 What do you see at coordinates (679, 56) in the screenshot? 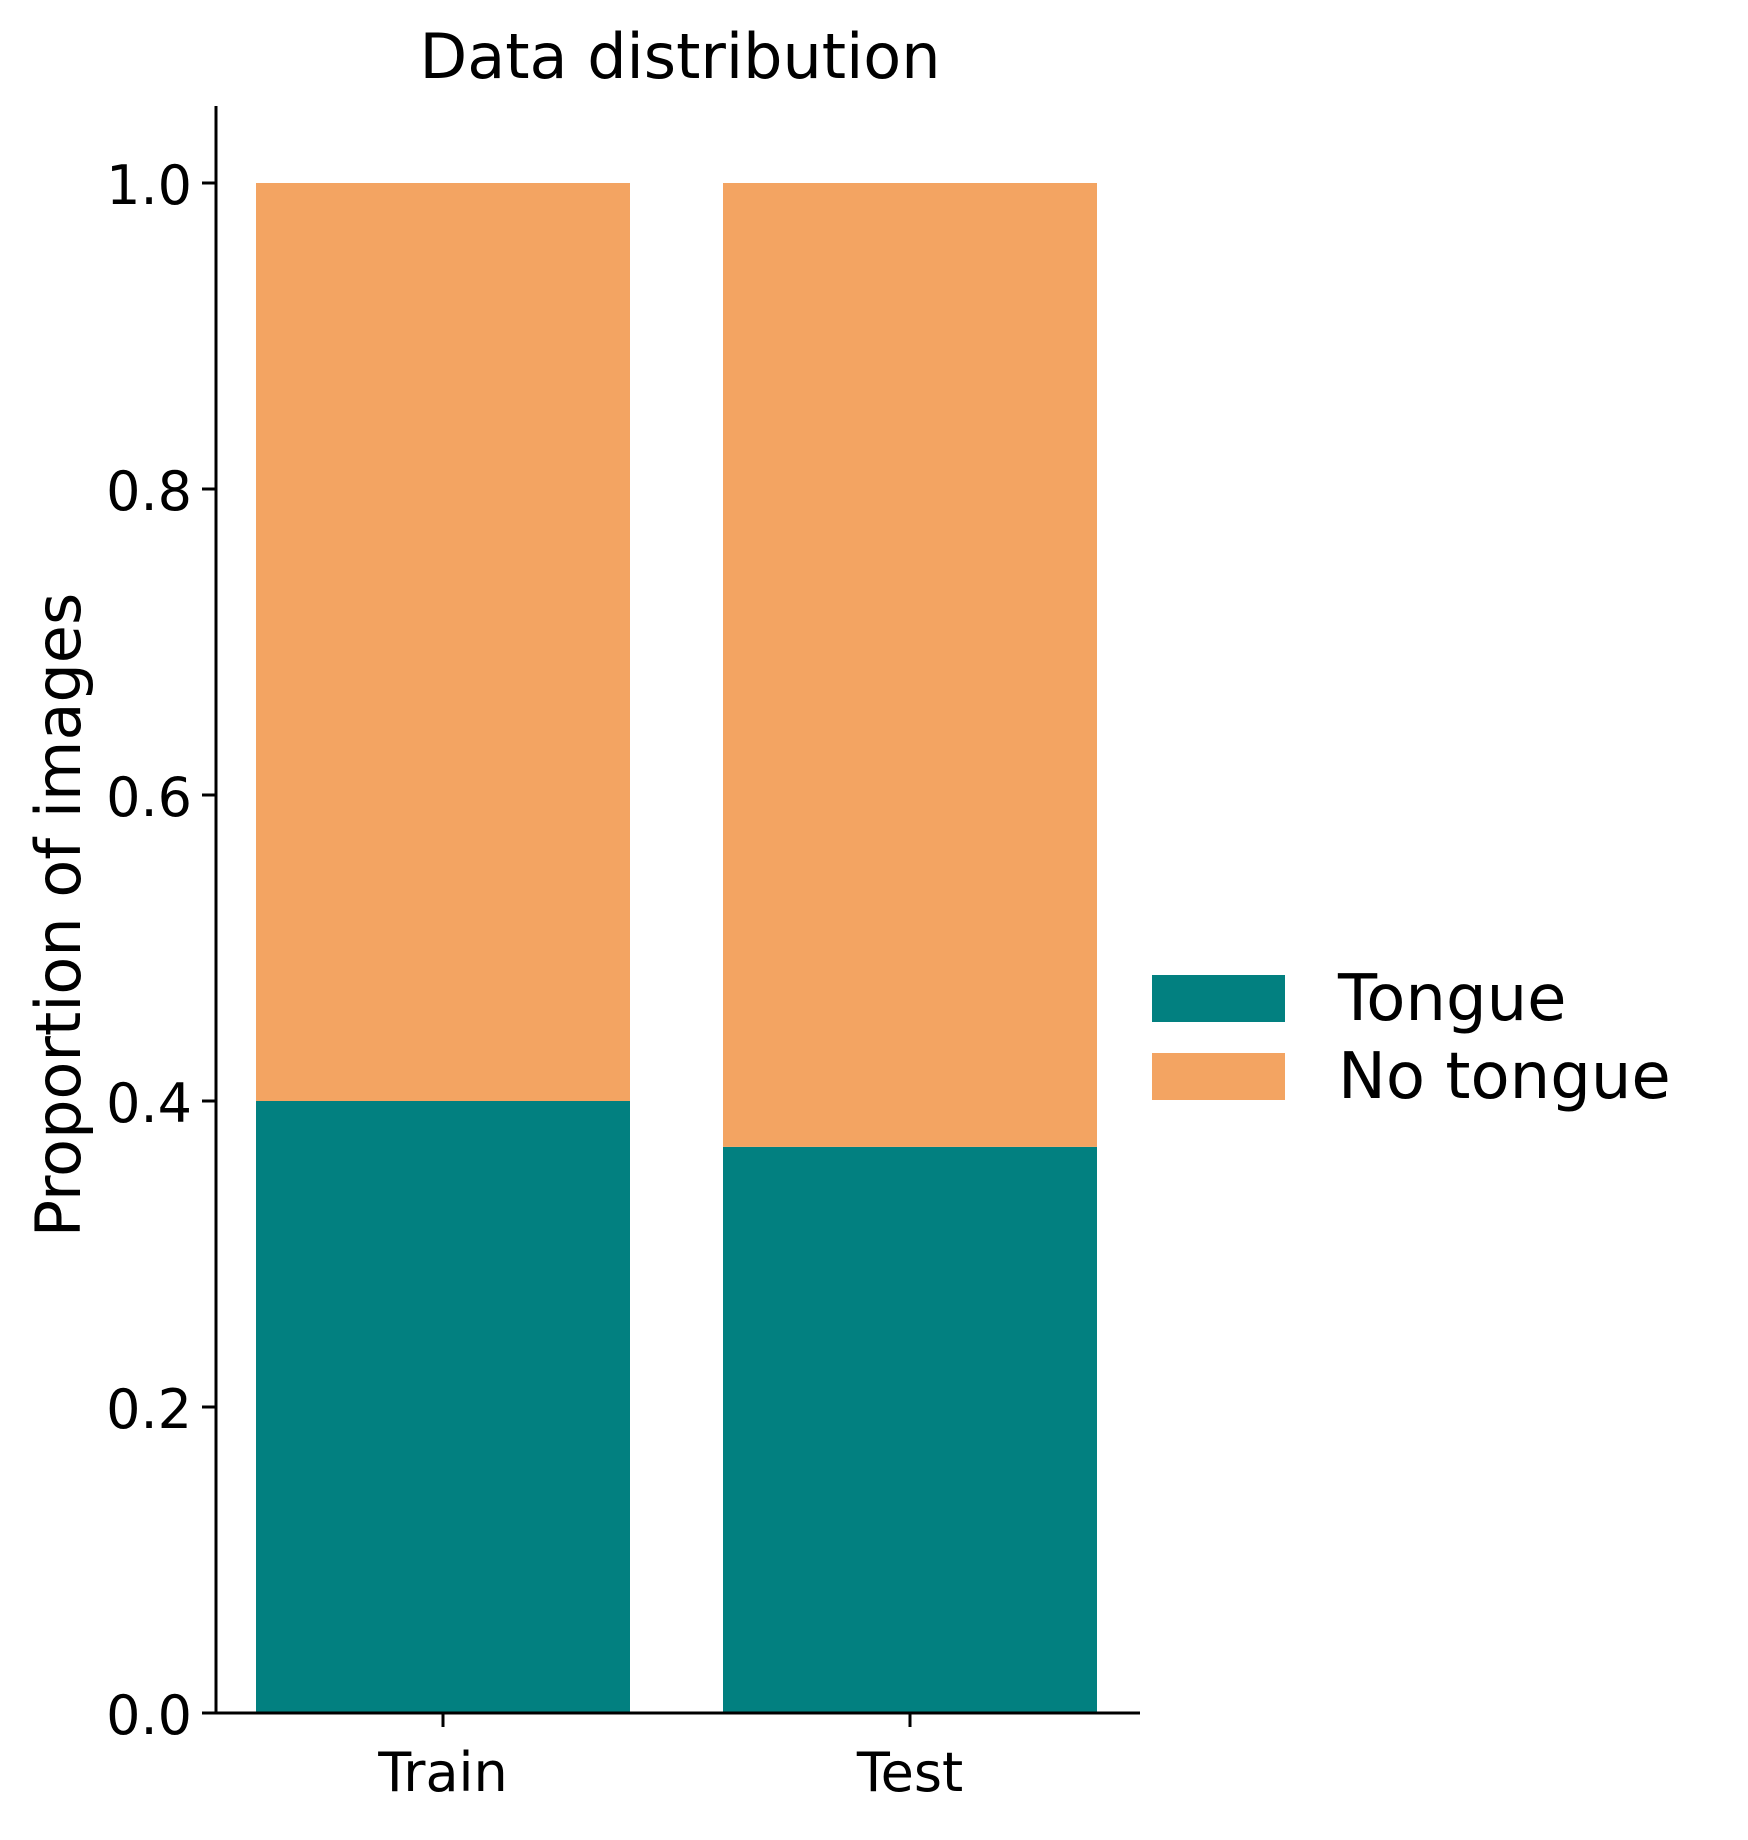
I see `chart-title: Data distribution` at bounding box center [679, 56].